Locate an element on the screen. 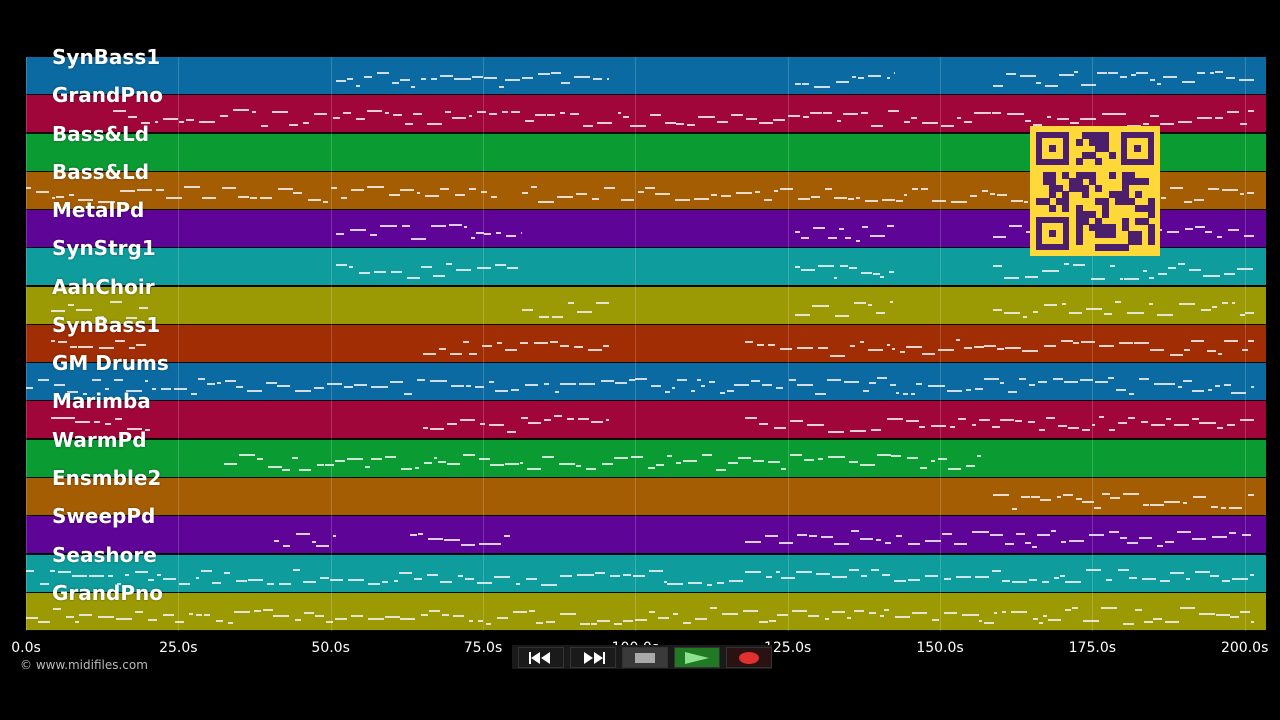 The image size is (1280, 720). fast-forward-button is located at coordinates (593, 657).